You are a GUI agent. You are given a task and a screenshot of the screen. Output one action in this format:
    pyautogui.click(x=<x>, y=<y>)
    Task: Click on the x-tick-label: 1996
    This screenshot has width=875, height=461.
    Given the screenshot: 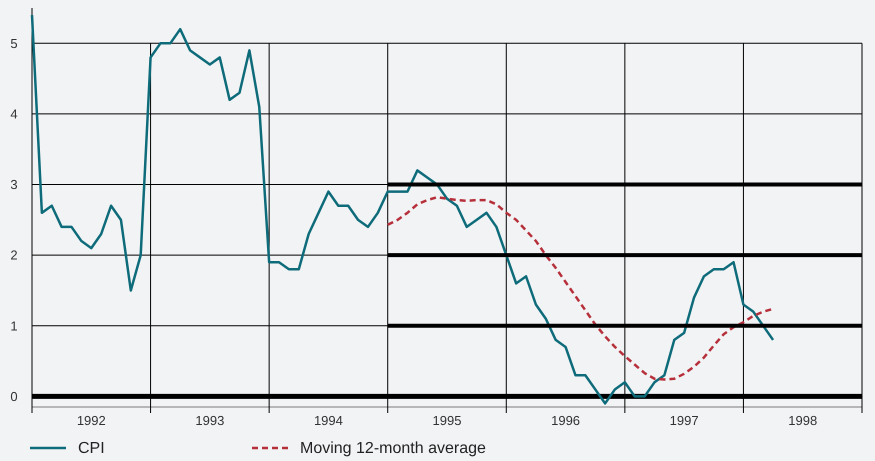 What is the action you would take?
    pyautogui.click(x=565, y=420)
    